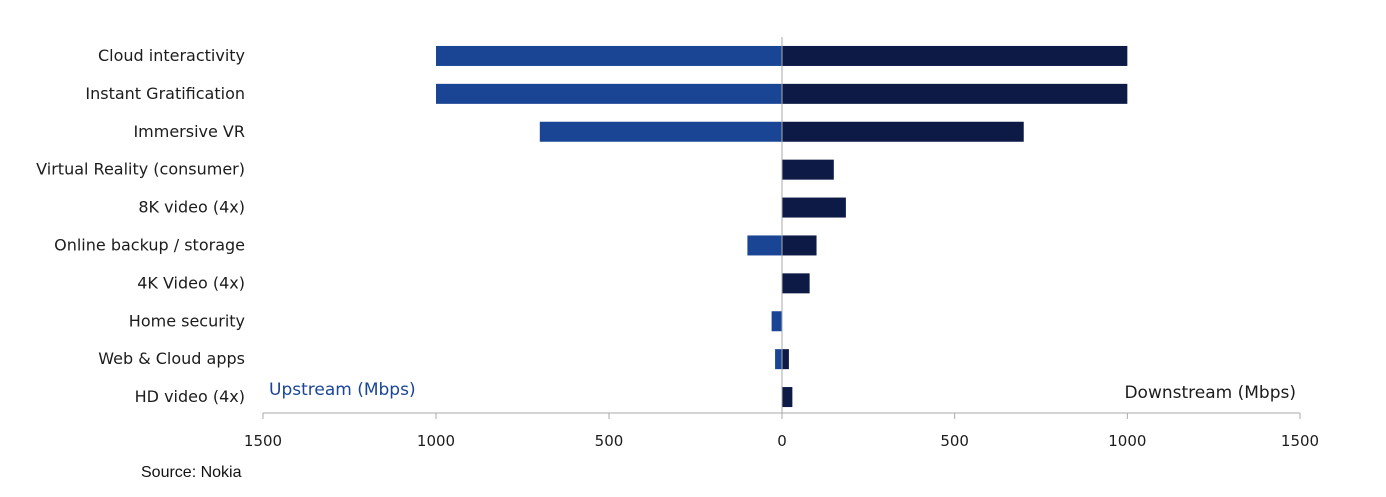 This screenshot has width=1386, height=497. What do you see at coordinates (808, 169) in the screenshot?
I see `downstream-bar-virtual-reality-consumer` at bounding box center [808, 169].